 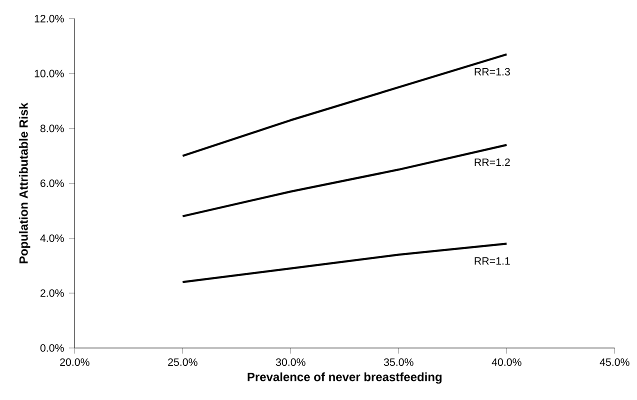 What do you see at coordinates (492, 72) in the screenshot?
I see `series-label: RR=1.3` at bounding box center [492, 72].